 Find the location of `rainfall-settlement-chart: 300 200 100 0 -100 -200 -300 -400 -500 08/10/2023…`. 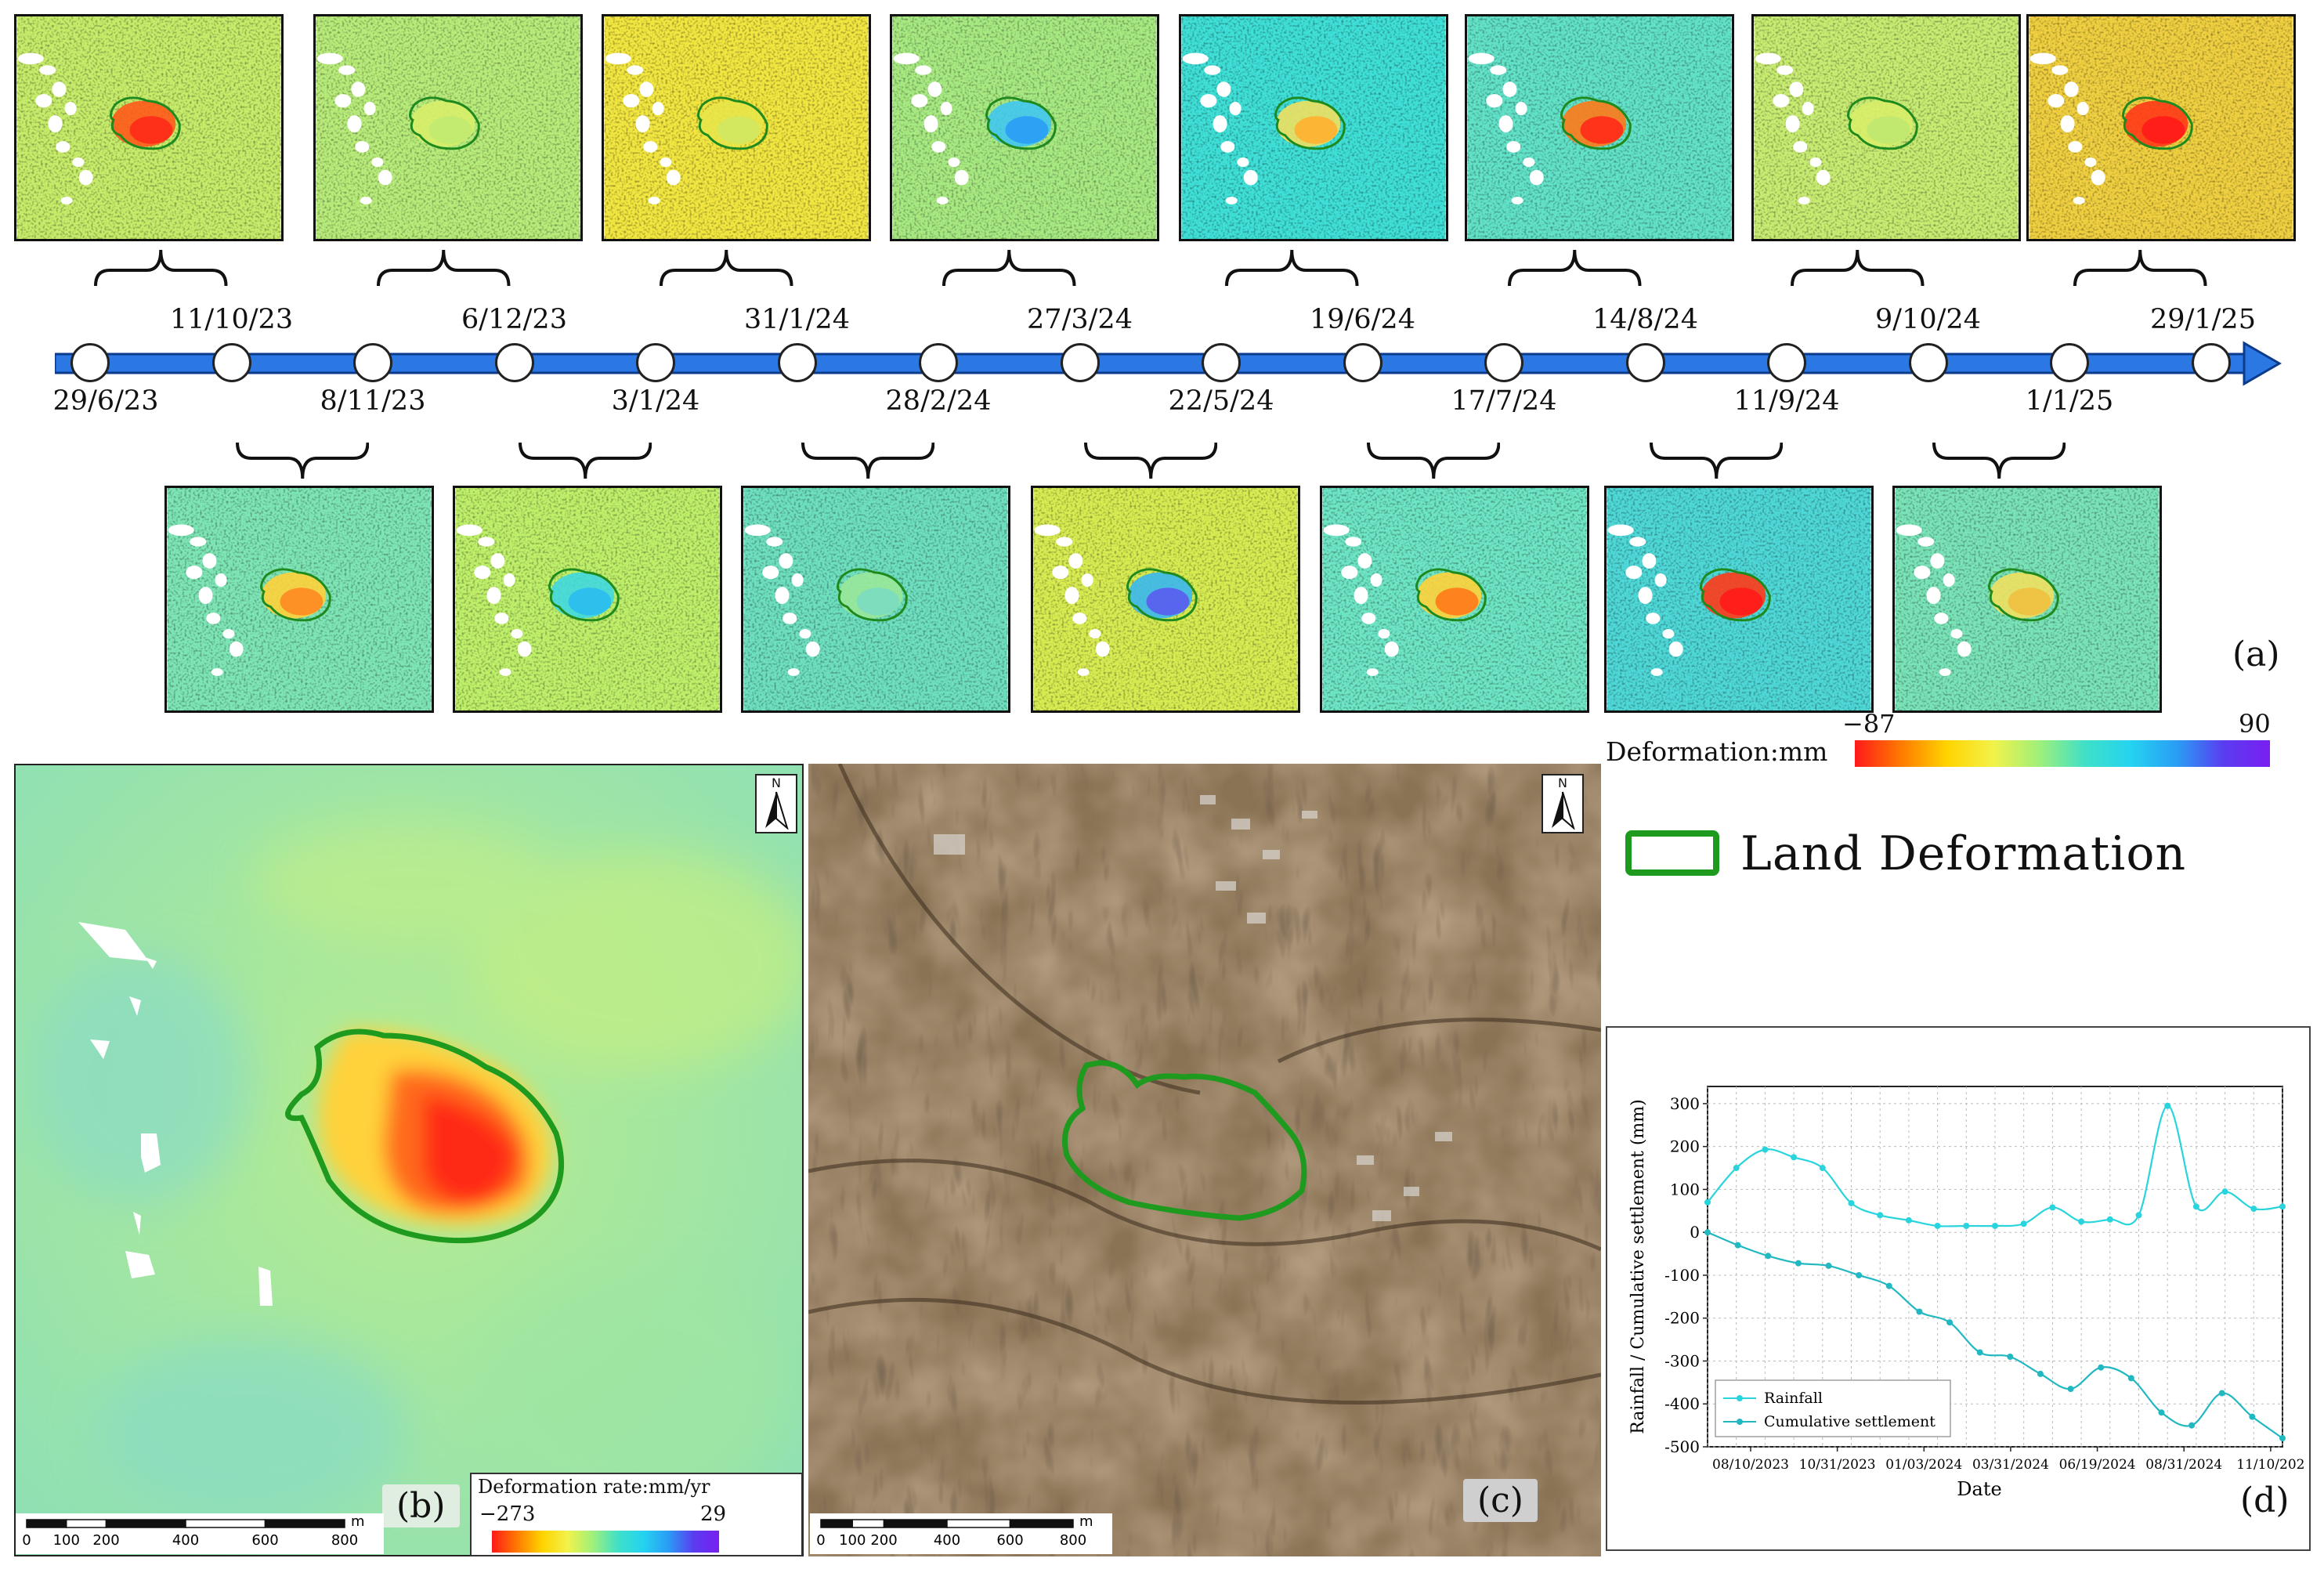

rainfall-settlement-chart: 300 200 100 0 -100 -200 -300 -400 -500 08/10/2023… is located at coordinates (1966, 1293).